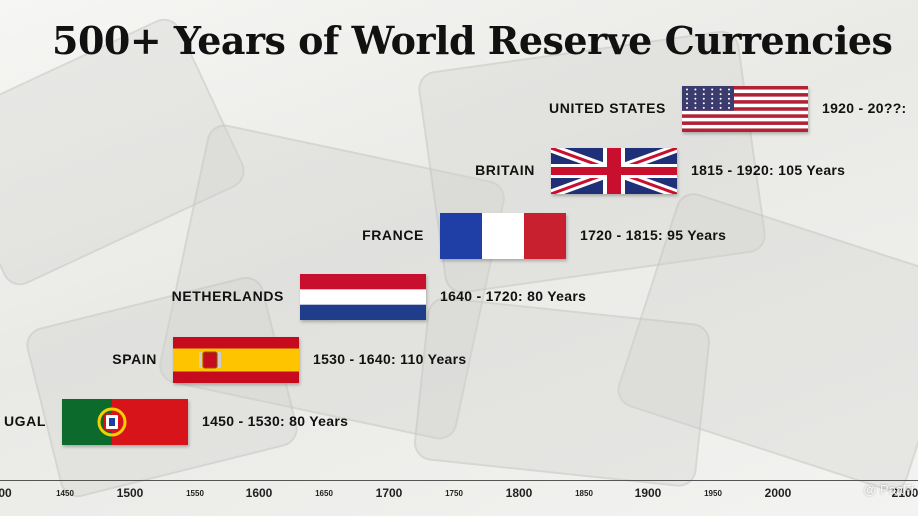  I want to click on x-tick-label: 1850, so click(584, 493).